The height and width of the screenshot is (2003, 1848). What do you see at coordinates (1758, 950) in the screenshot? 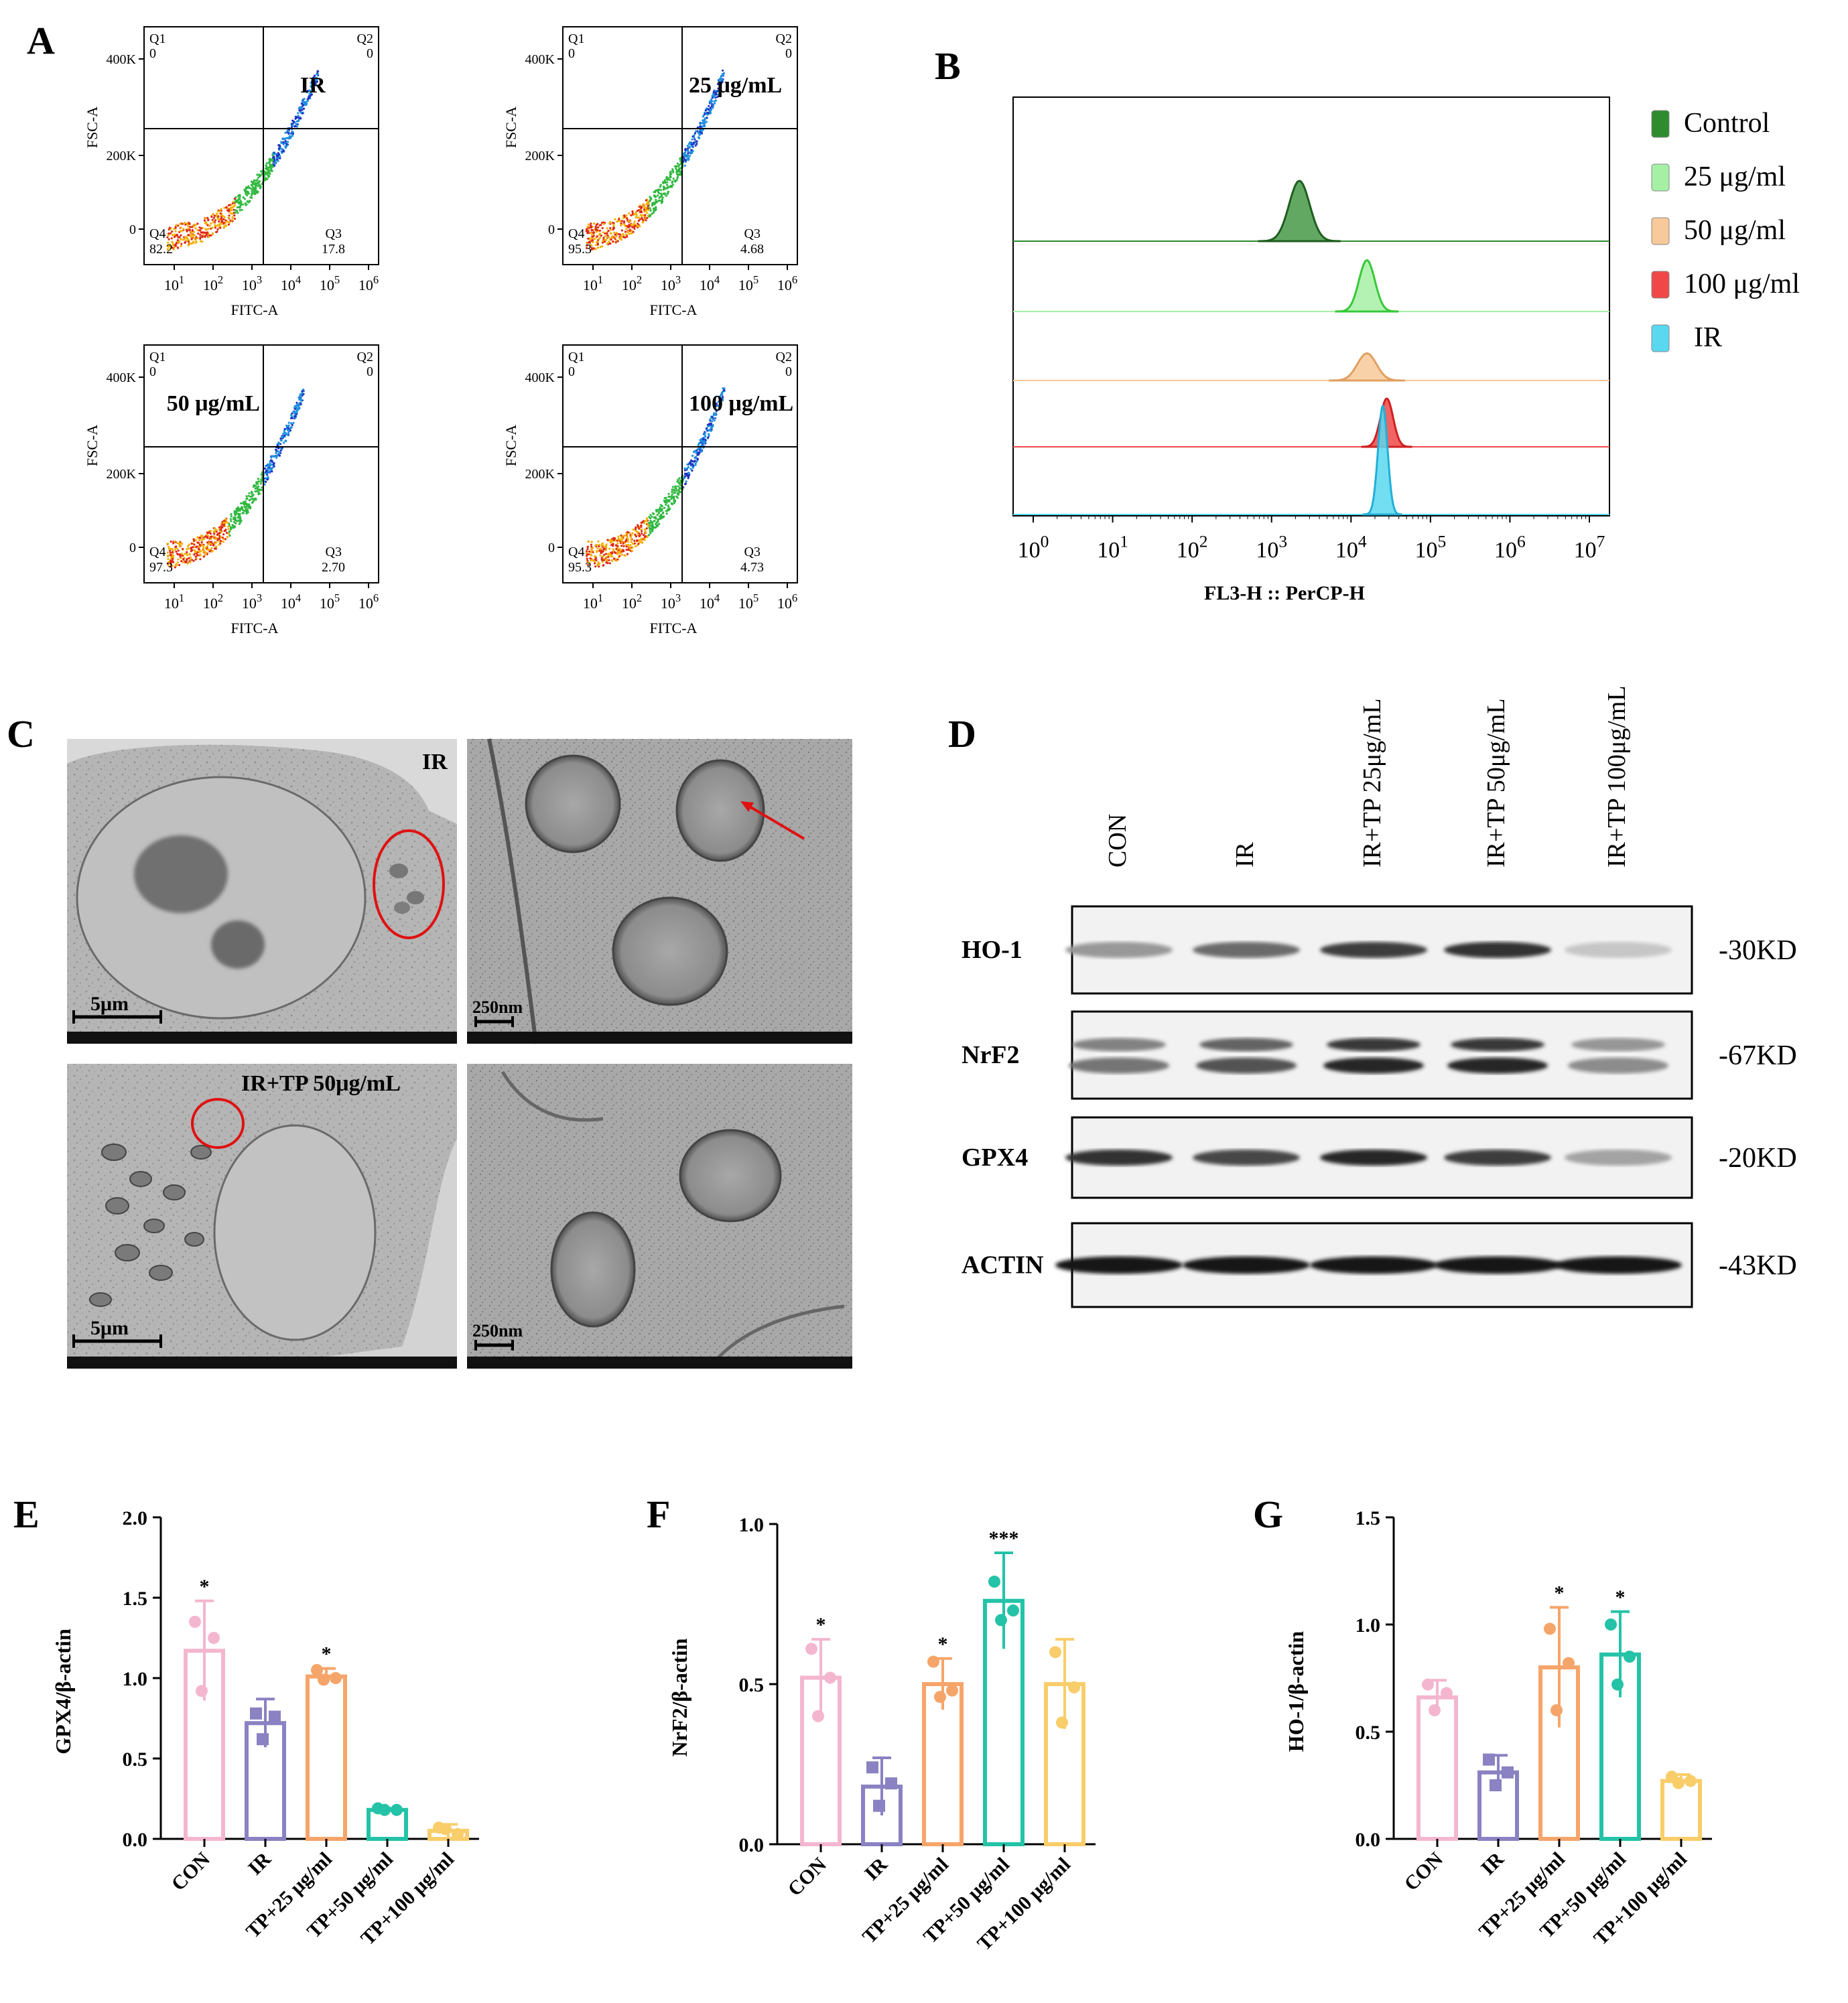
I see `blot-size-label: -30KD` at bounding box center [1758, 950].